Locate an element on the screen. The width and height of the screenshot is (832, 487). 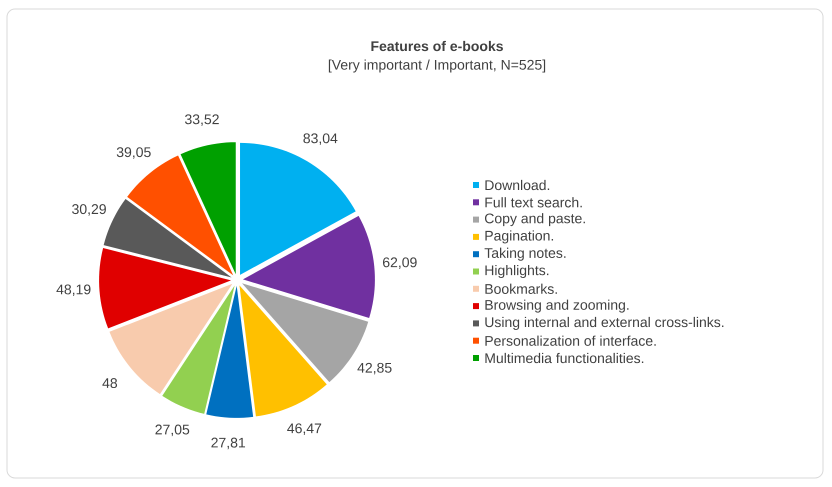
data-label: 30,29 is located at coordinates (89, 210).